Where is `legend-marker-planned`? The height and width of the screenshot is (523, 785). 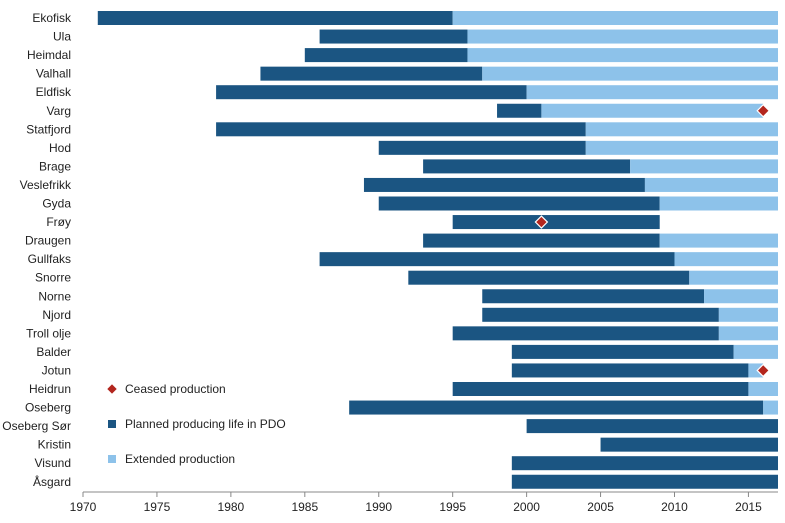
legend-marker-planned is located at coordinates (112, 424).